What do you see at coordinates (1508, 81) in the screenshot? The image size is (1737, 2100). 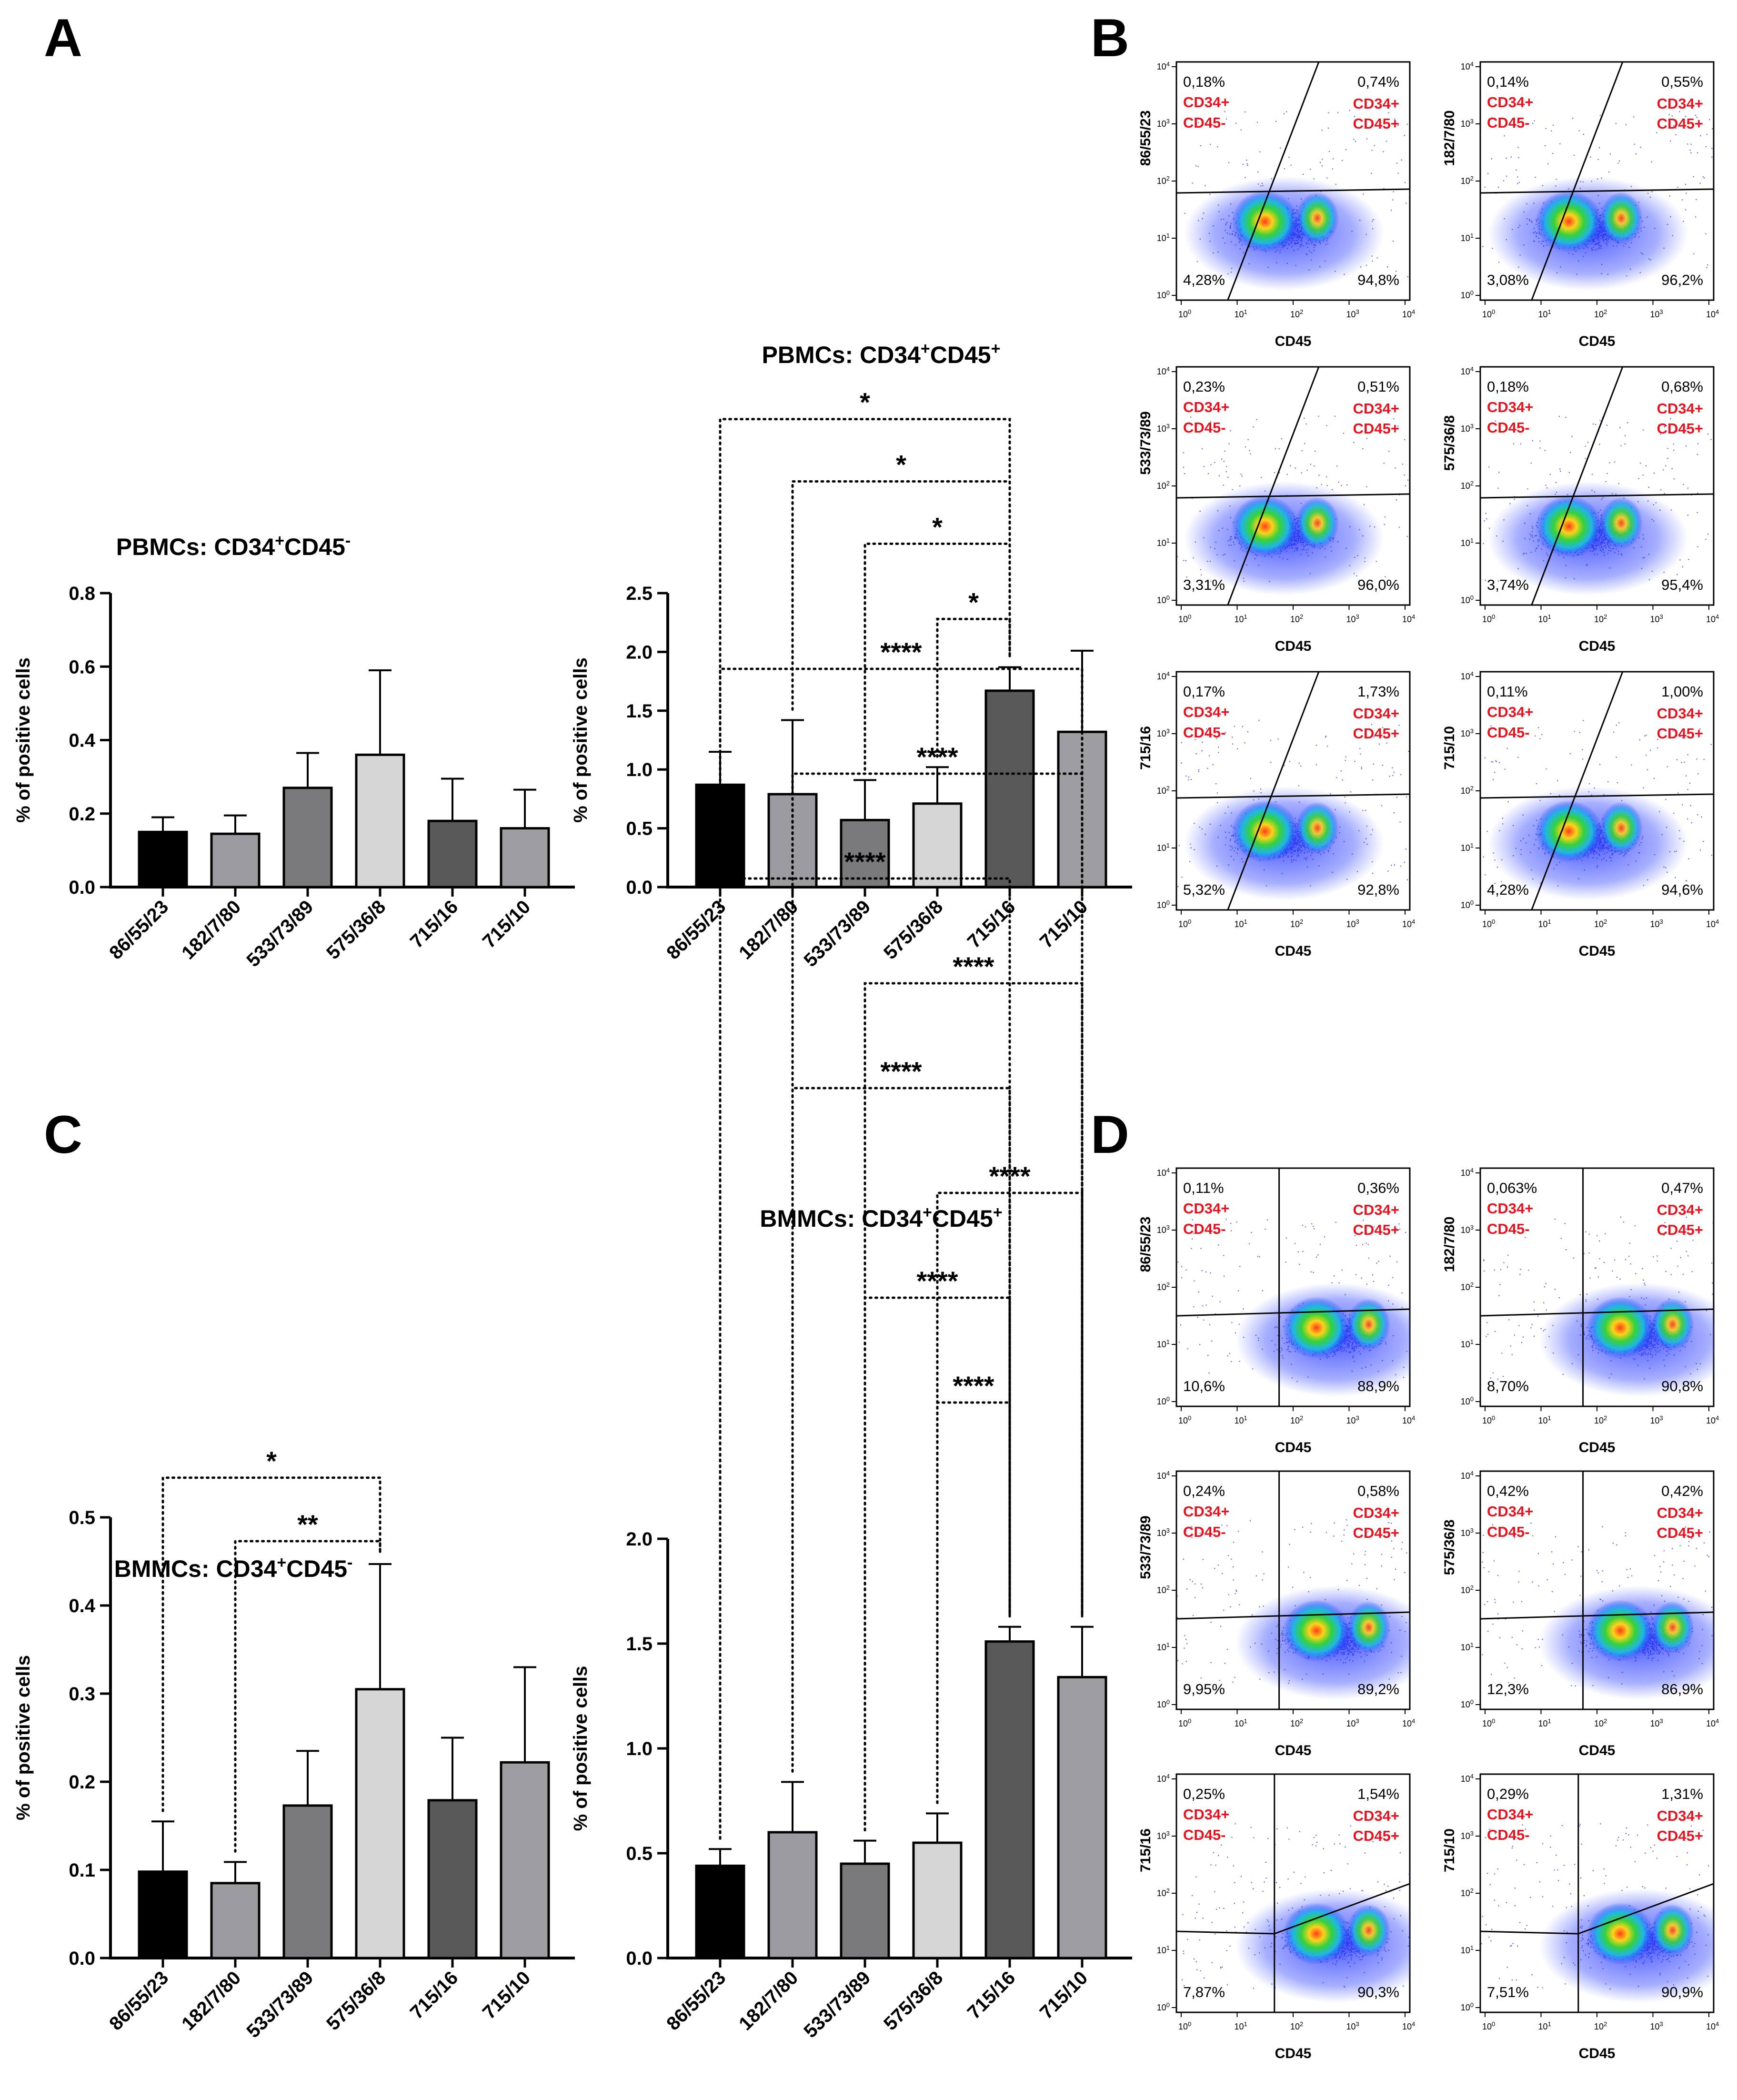 I see `quadrant-ul-percent: 0,14%` at bounding box center [1508, 81].